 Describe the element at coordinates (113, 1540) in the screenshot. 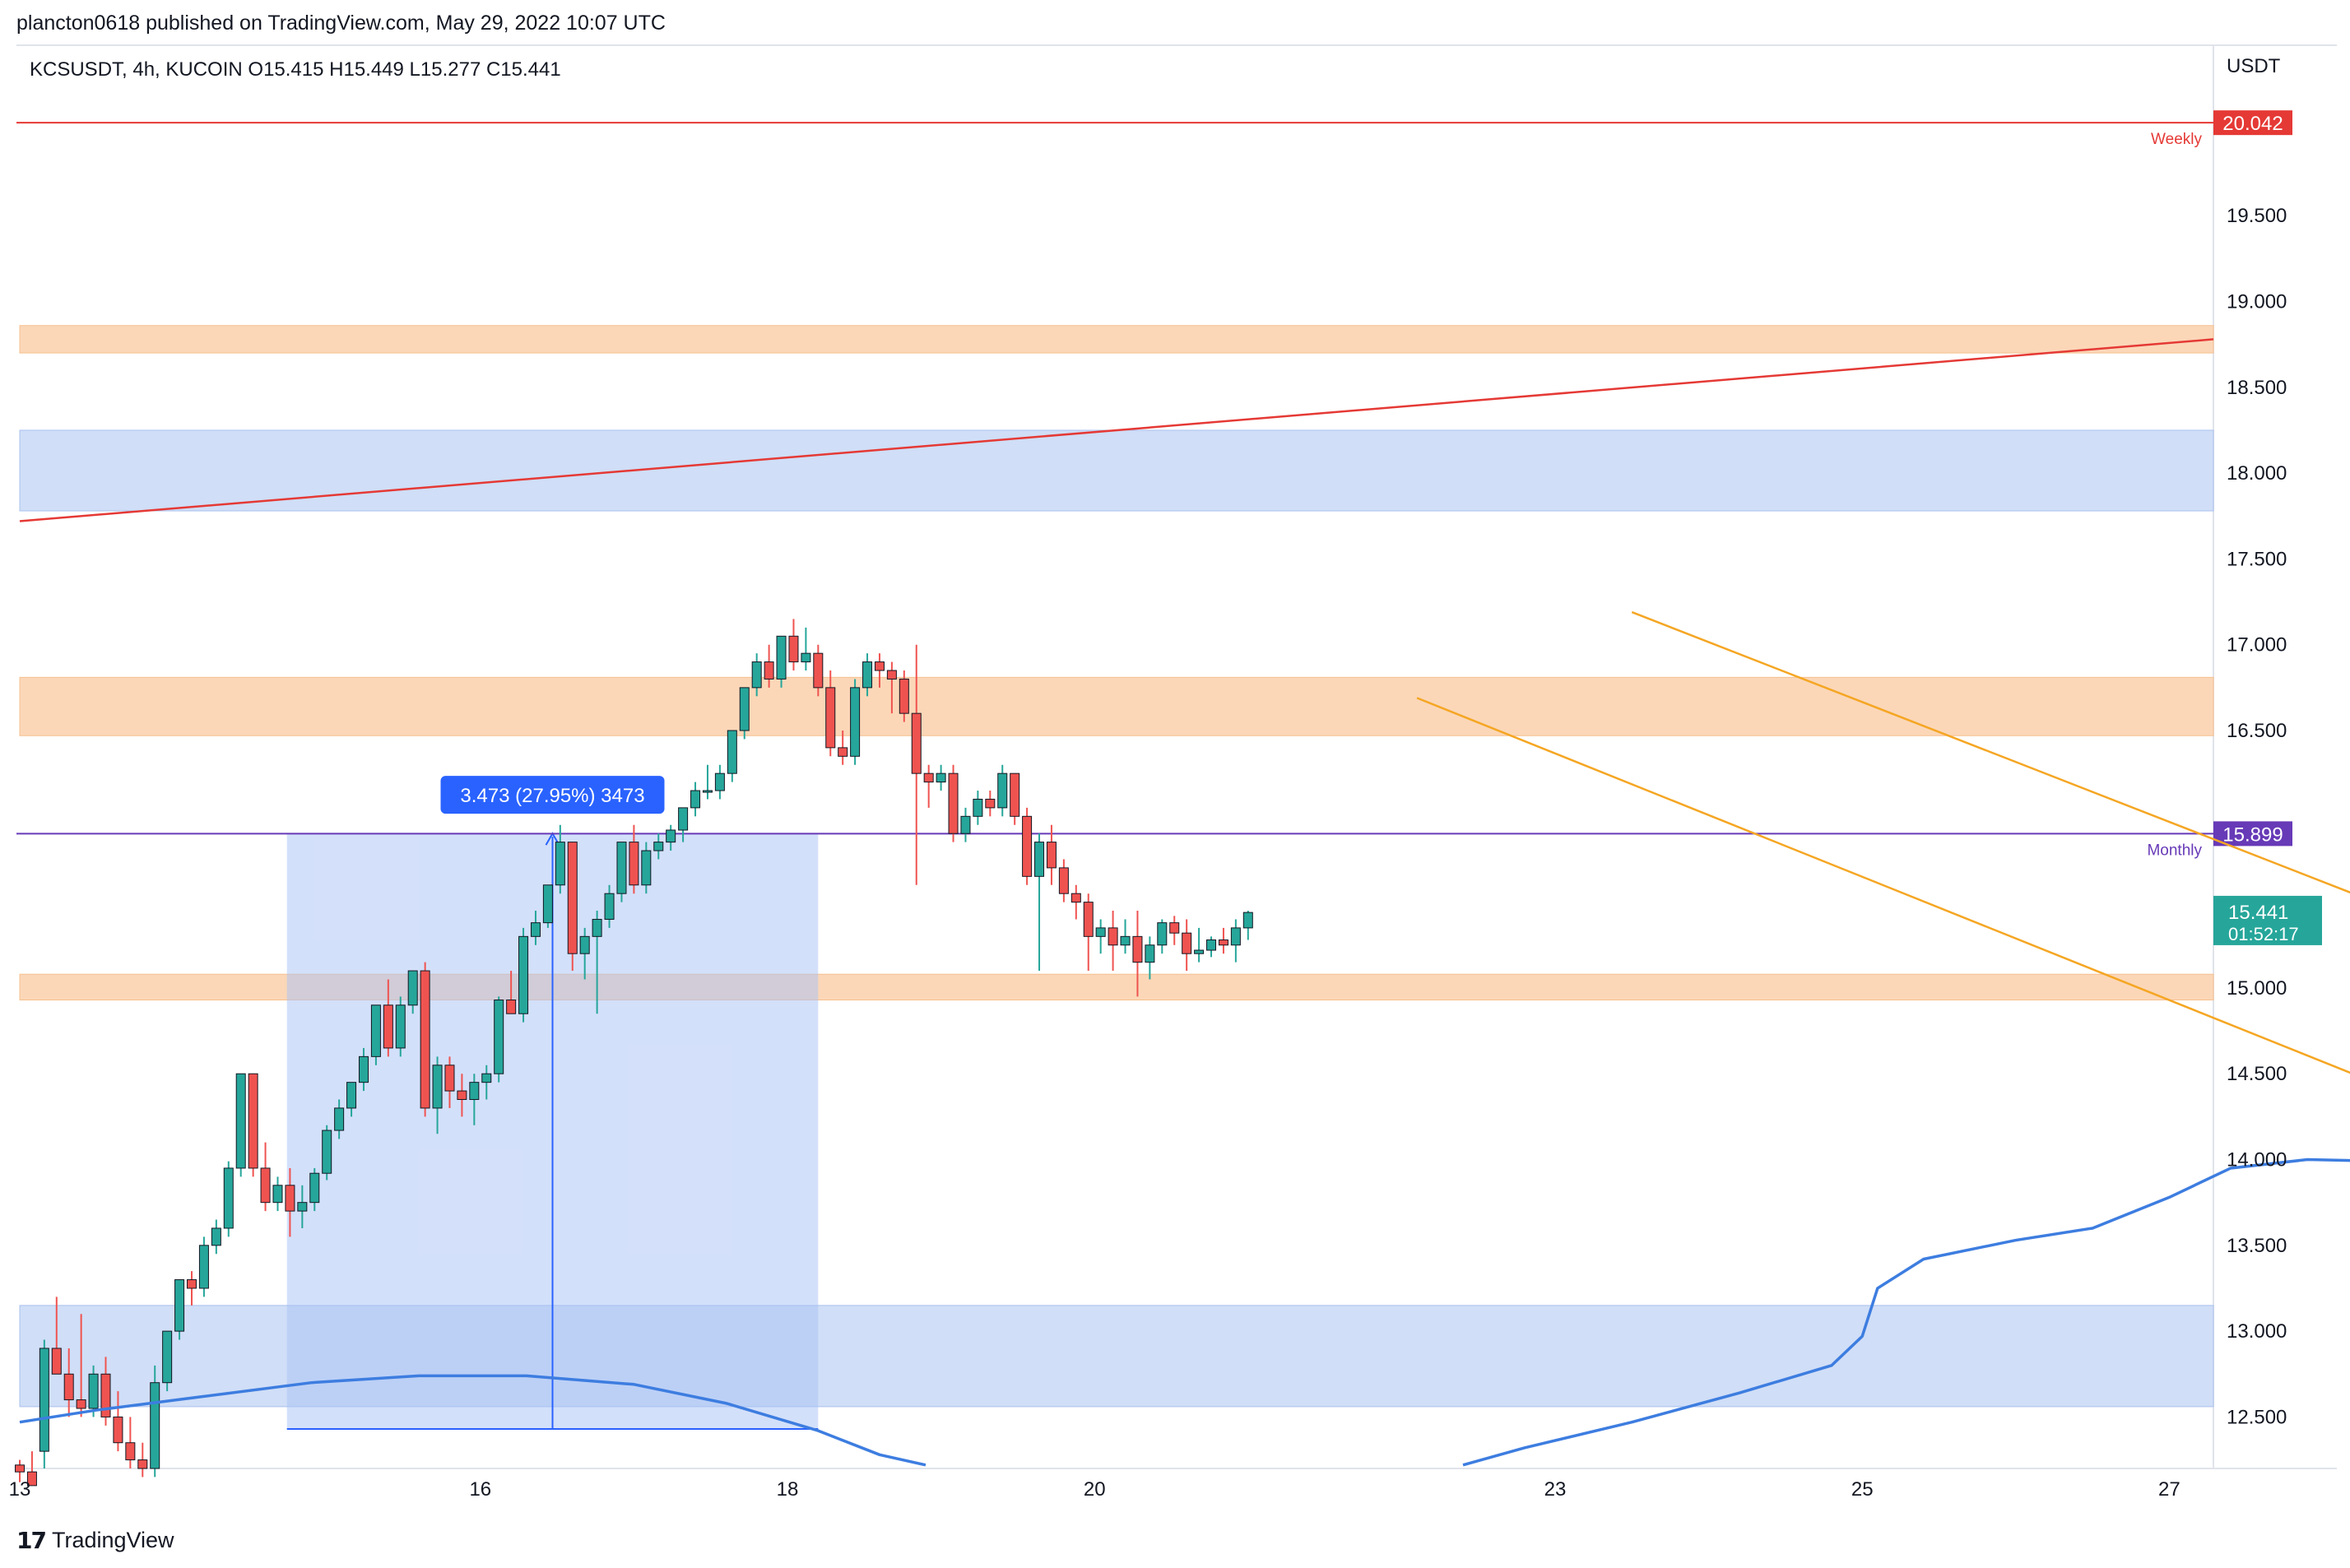

I see `tradingview-brand-text: TradingView` at that location.